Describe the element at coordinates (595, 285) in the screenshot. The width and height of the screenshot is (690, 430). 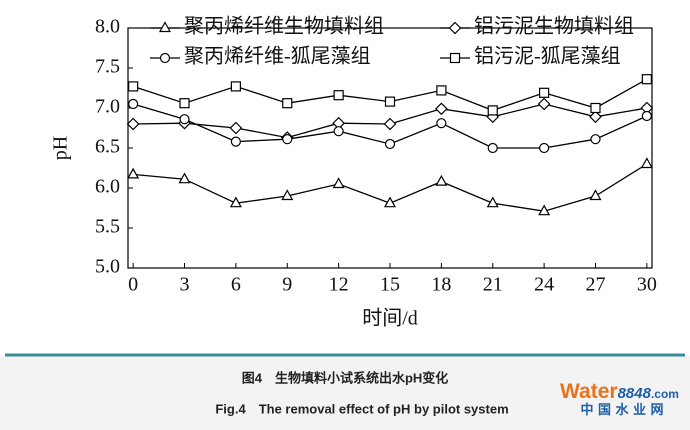
I see `x-tick-label: 27` at that location.